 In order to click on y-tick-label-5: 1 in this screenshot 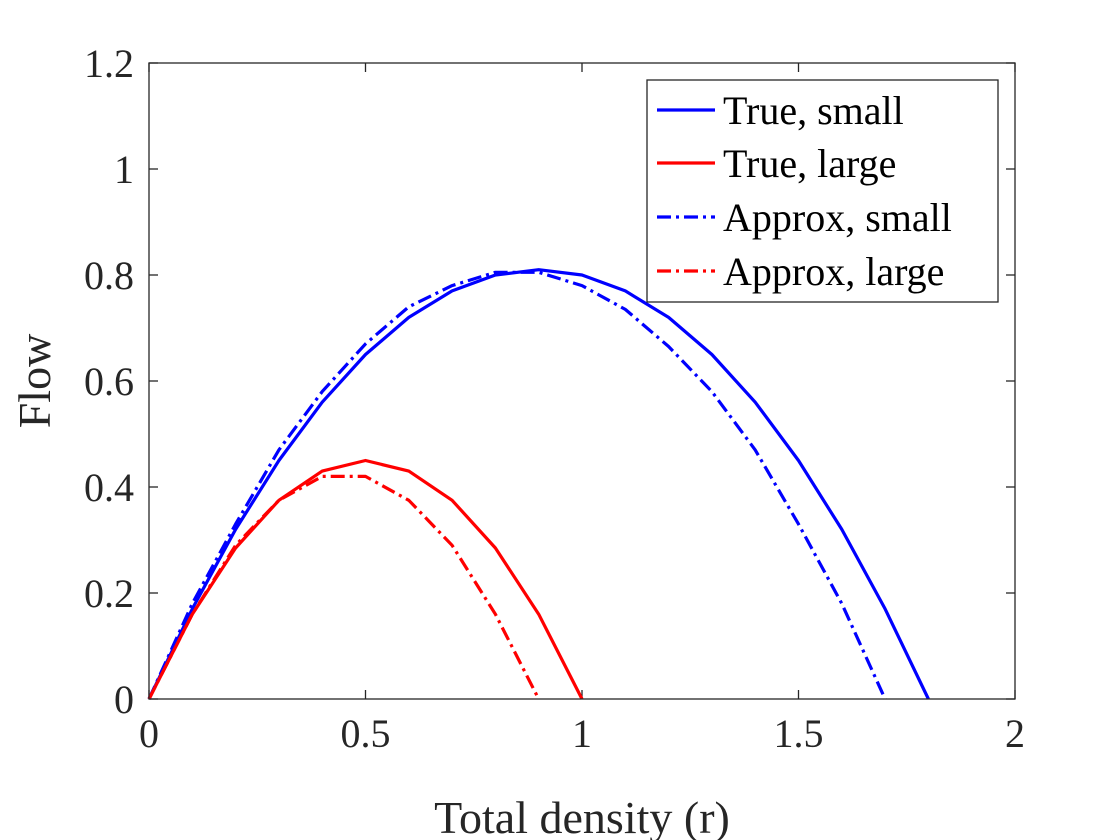, I will do `click(124, 169)`.